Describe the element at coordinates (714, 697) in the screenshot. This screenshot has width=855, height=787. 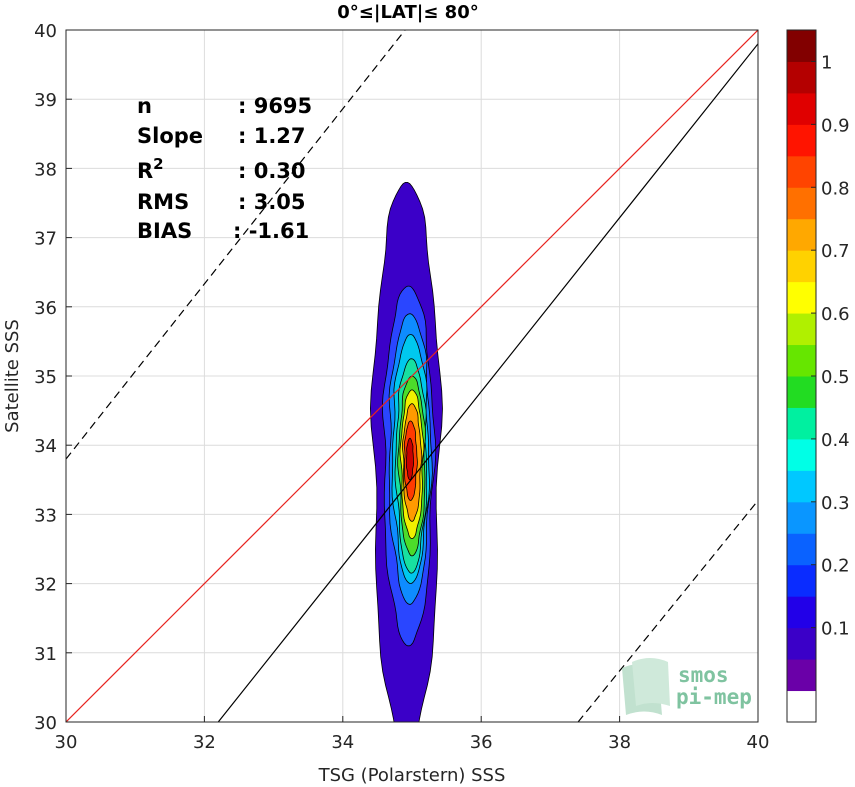
I see `logo-line2: pi-mep` at that location.